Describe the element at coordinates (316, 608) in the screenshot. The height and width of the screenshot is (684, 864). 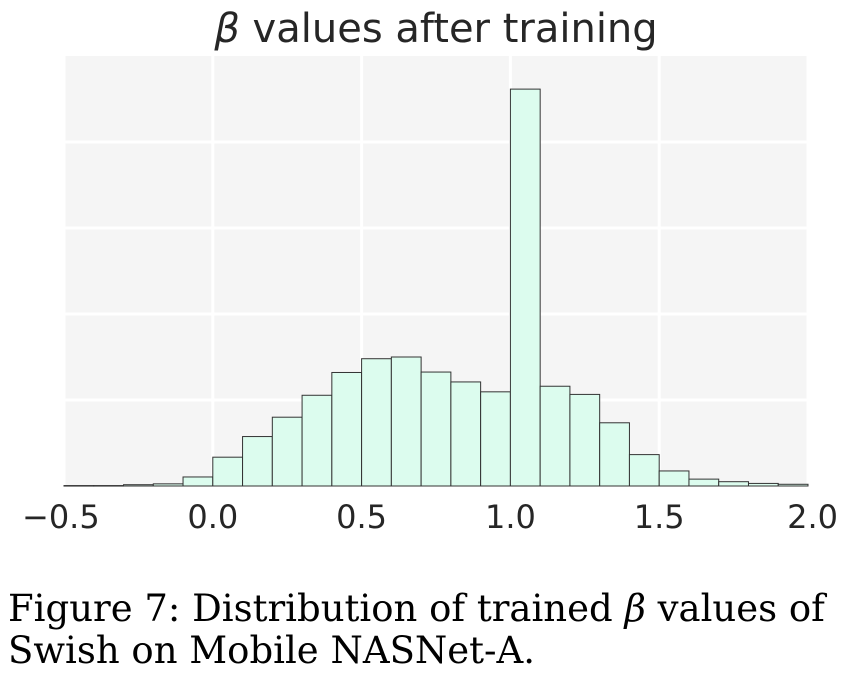
I see `caption-prefix: Figure 7: Distribution of trained` at that location.